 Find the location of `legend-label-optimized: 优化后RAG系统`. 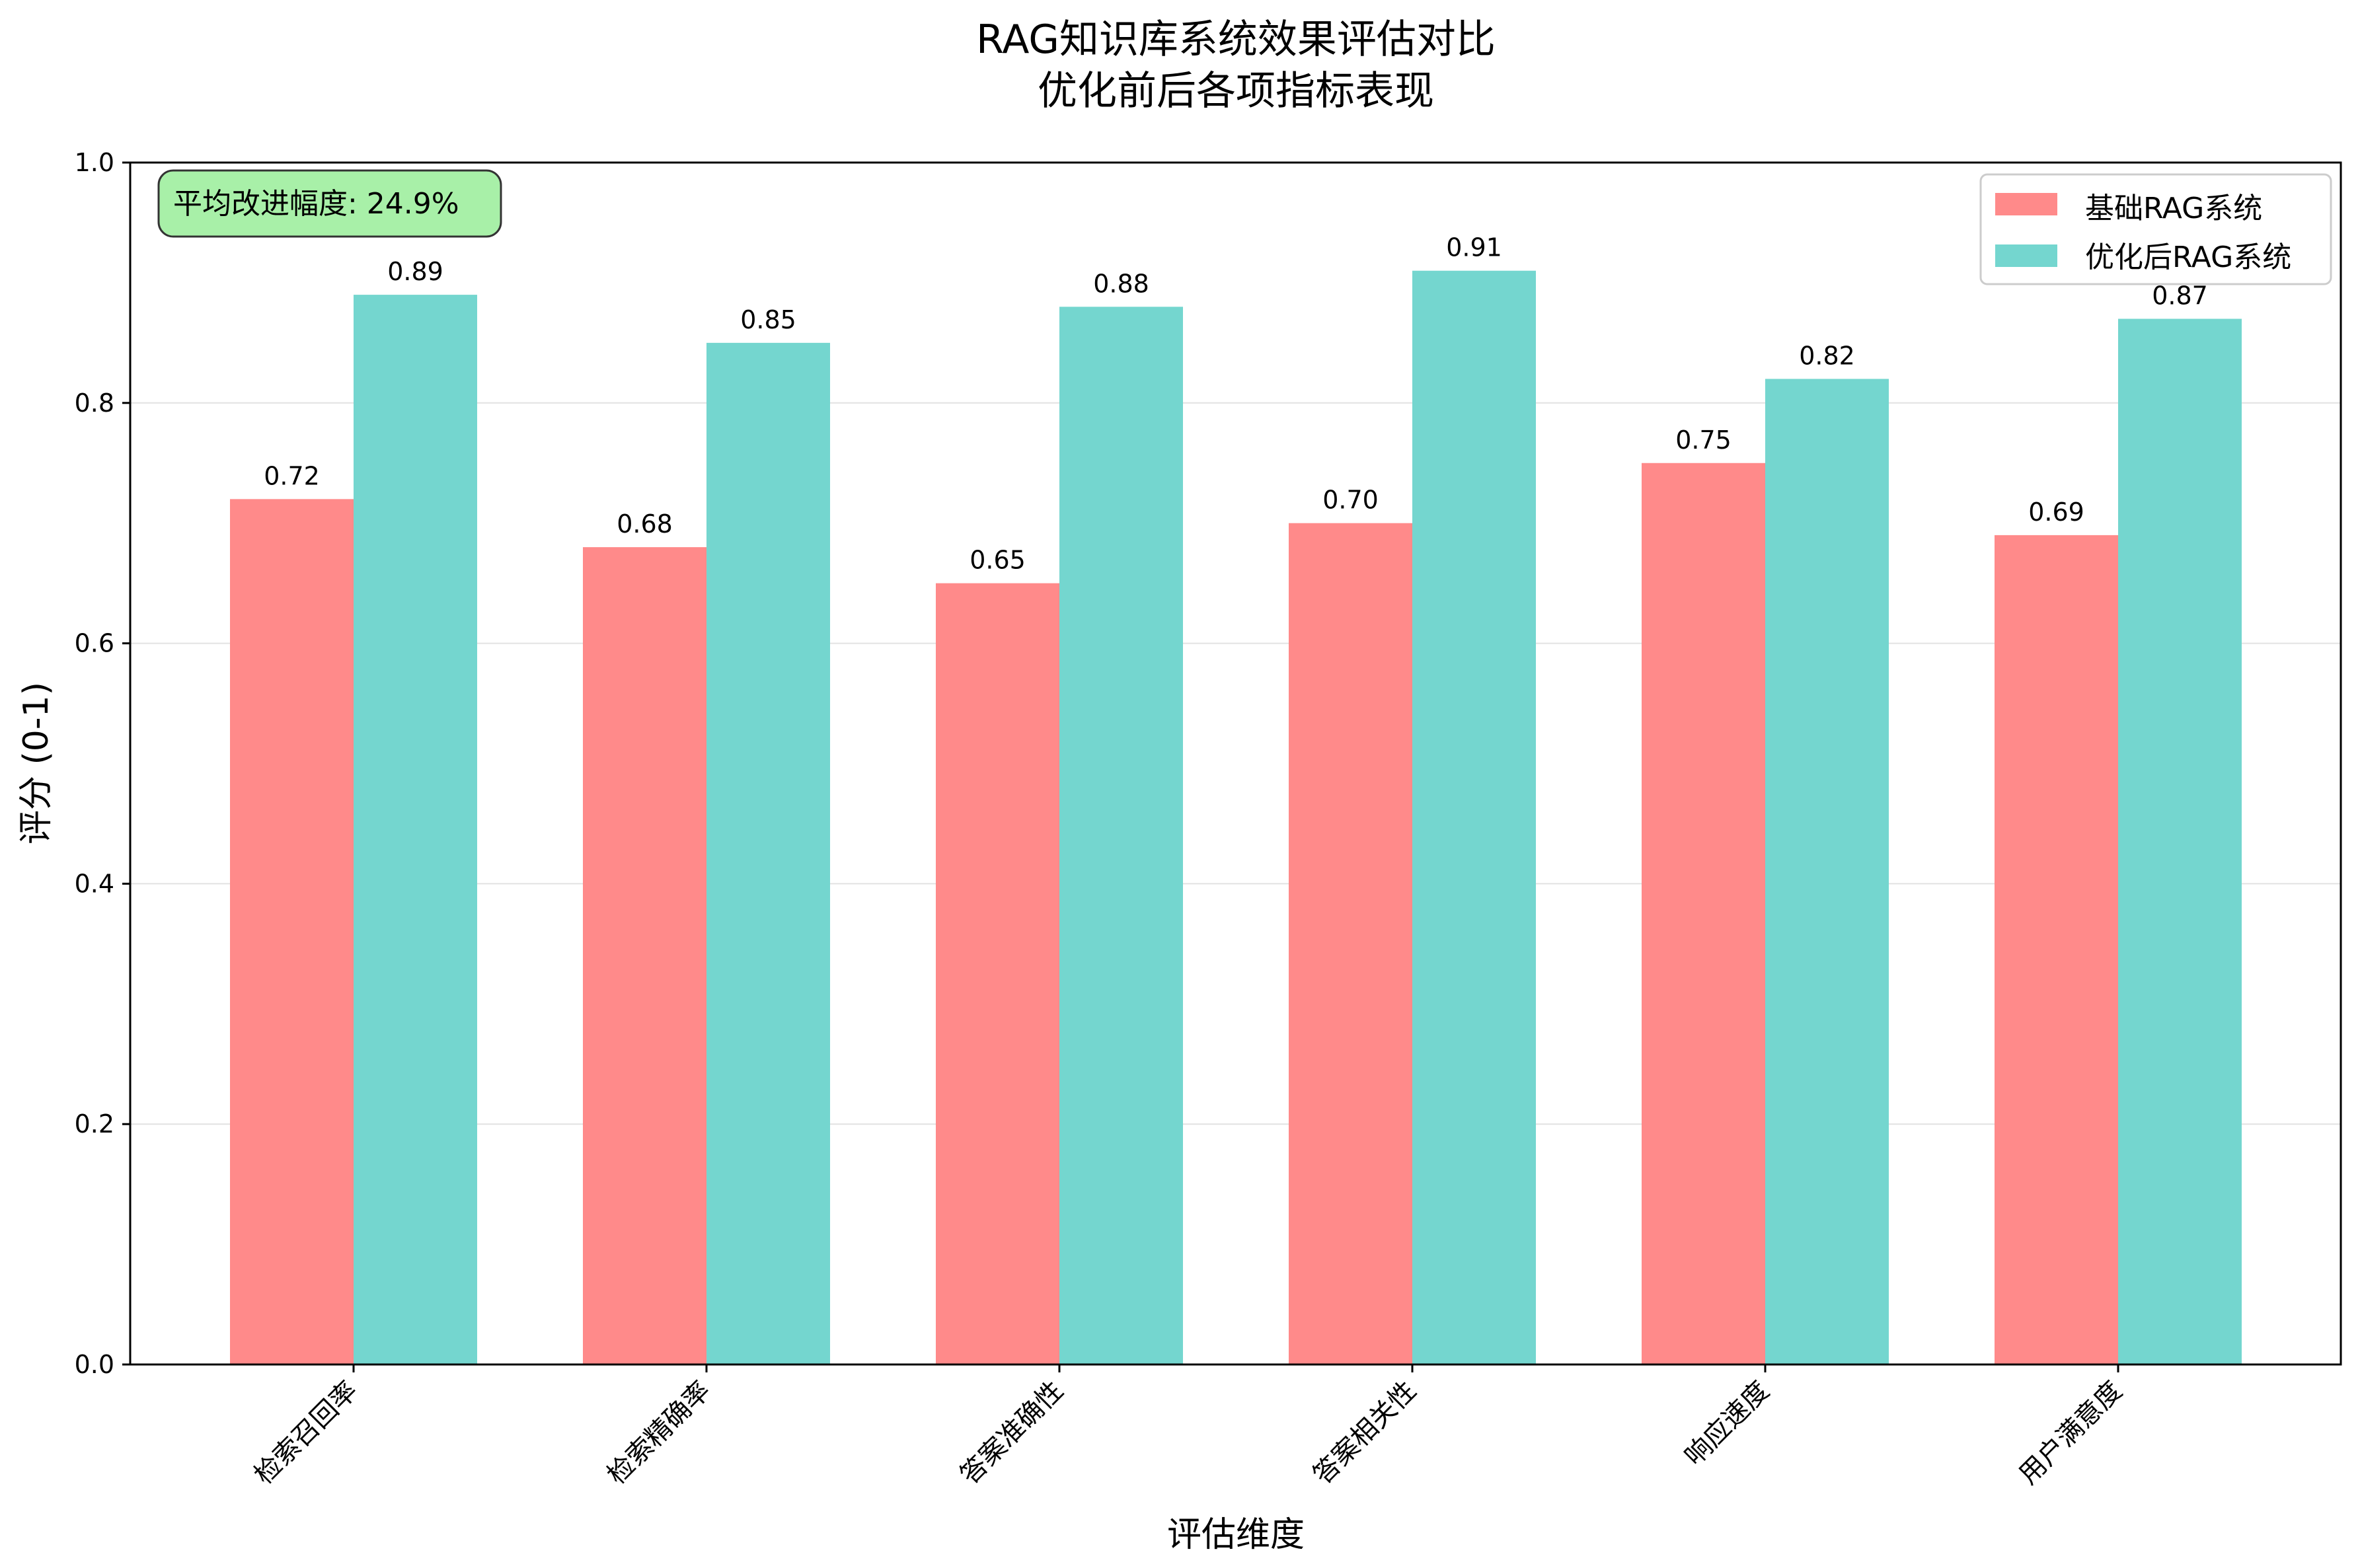

legend-label-optimized: 优化后RAG系统 is located at coordinates (2188, 257).